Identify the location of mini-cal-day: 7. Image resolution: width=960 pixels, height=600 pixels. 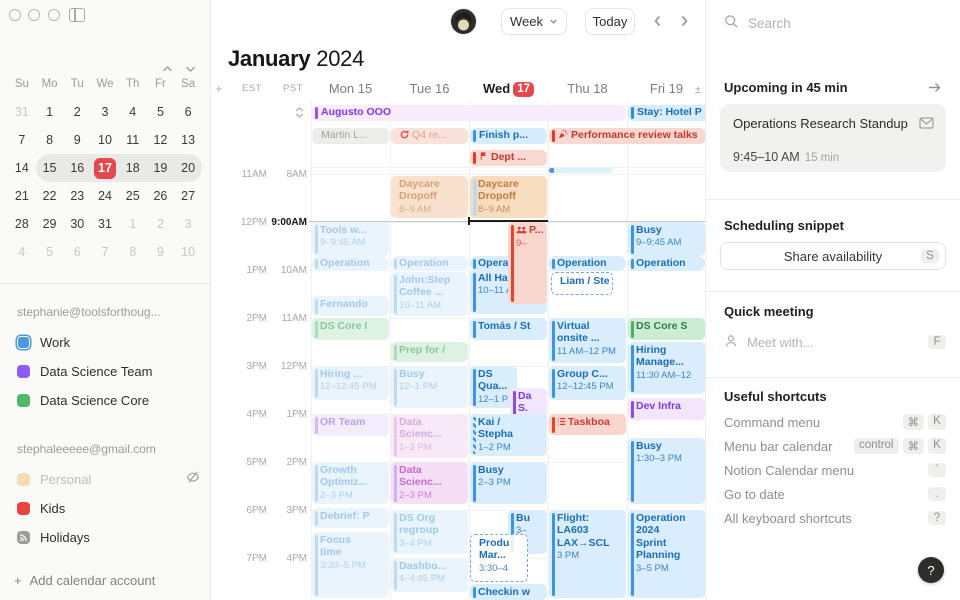
(22, 140).